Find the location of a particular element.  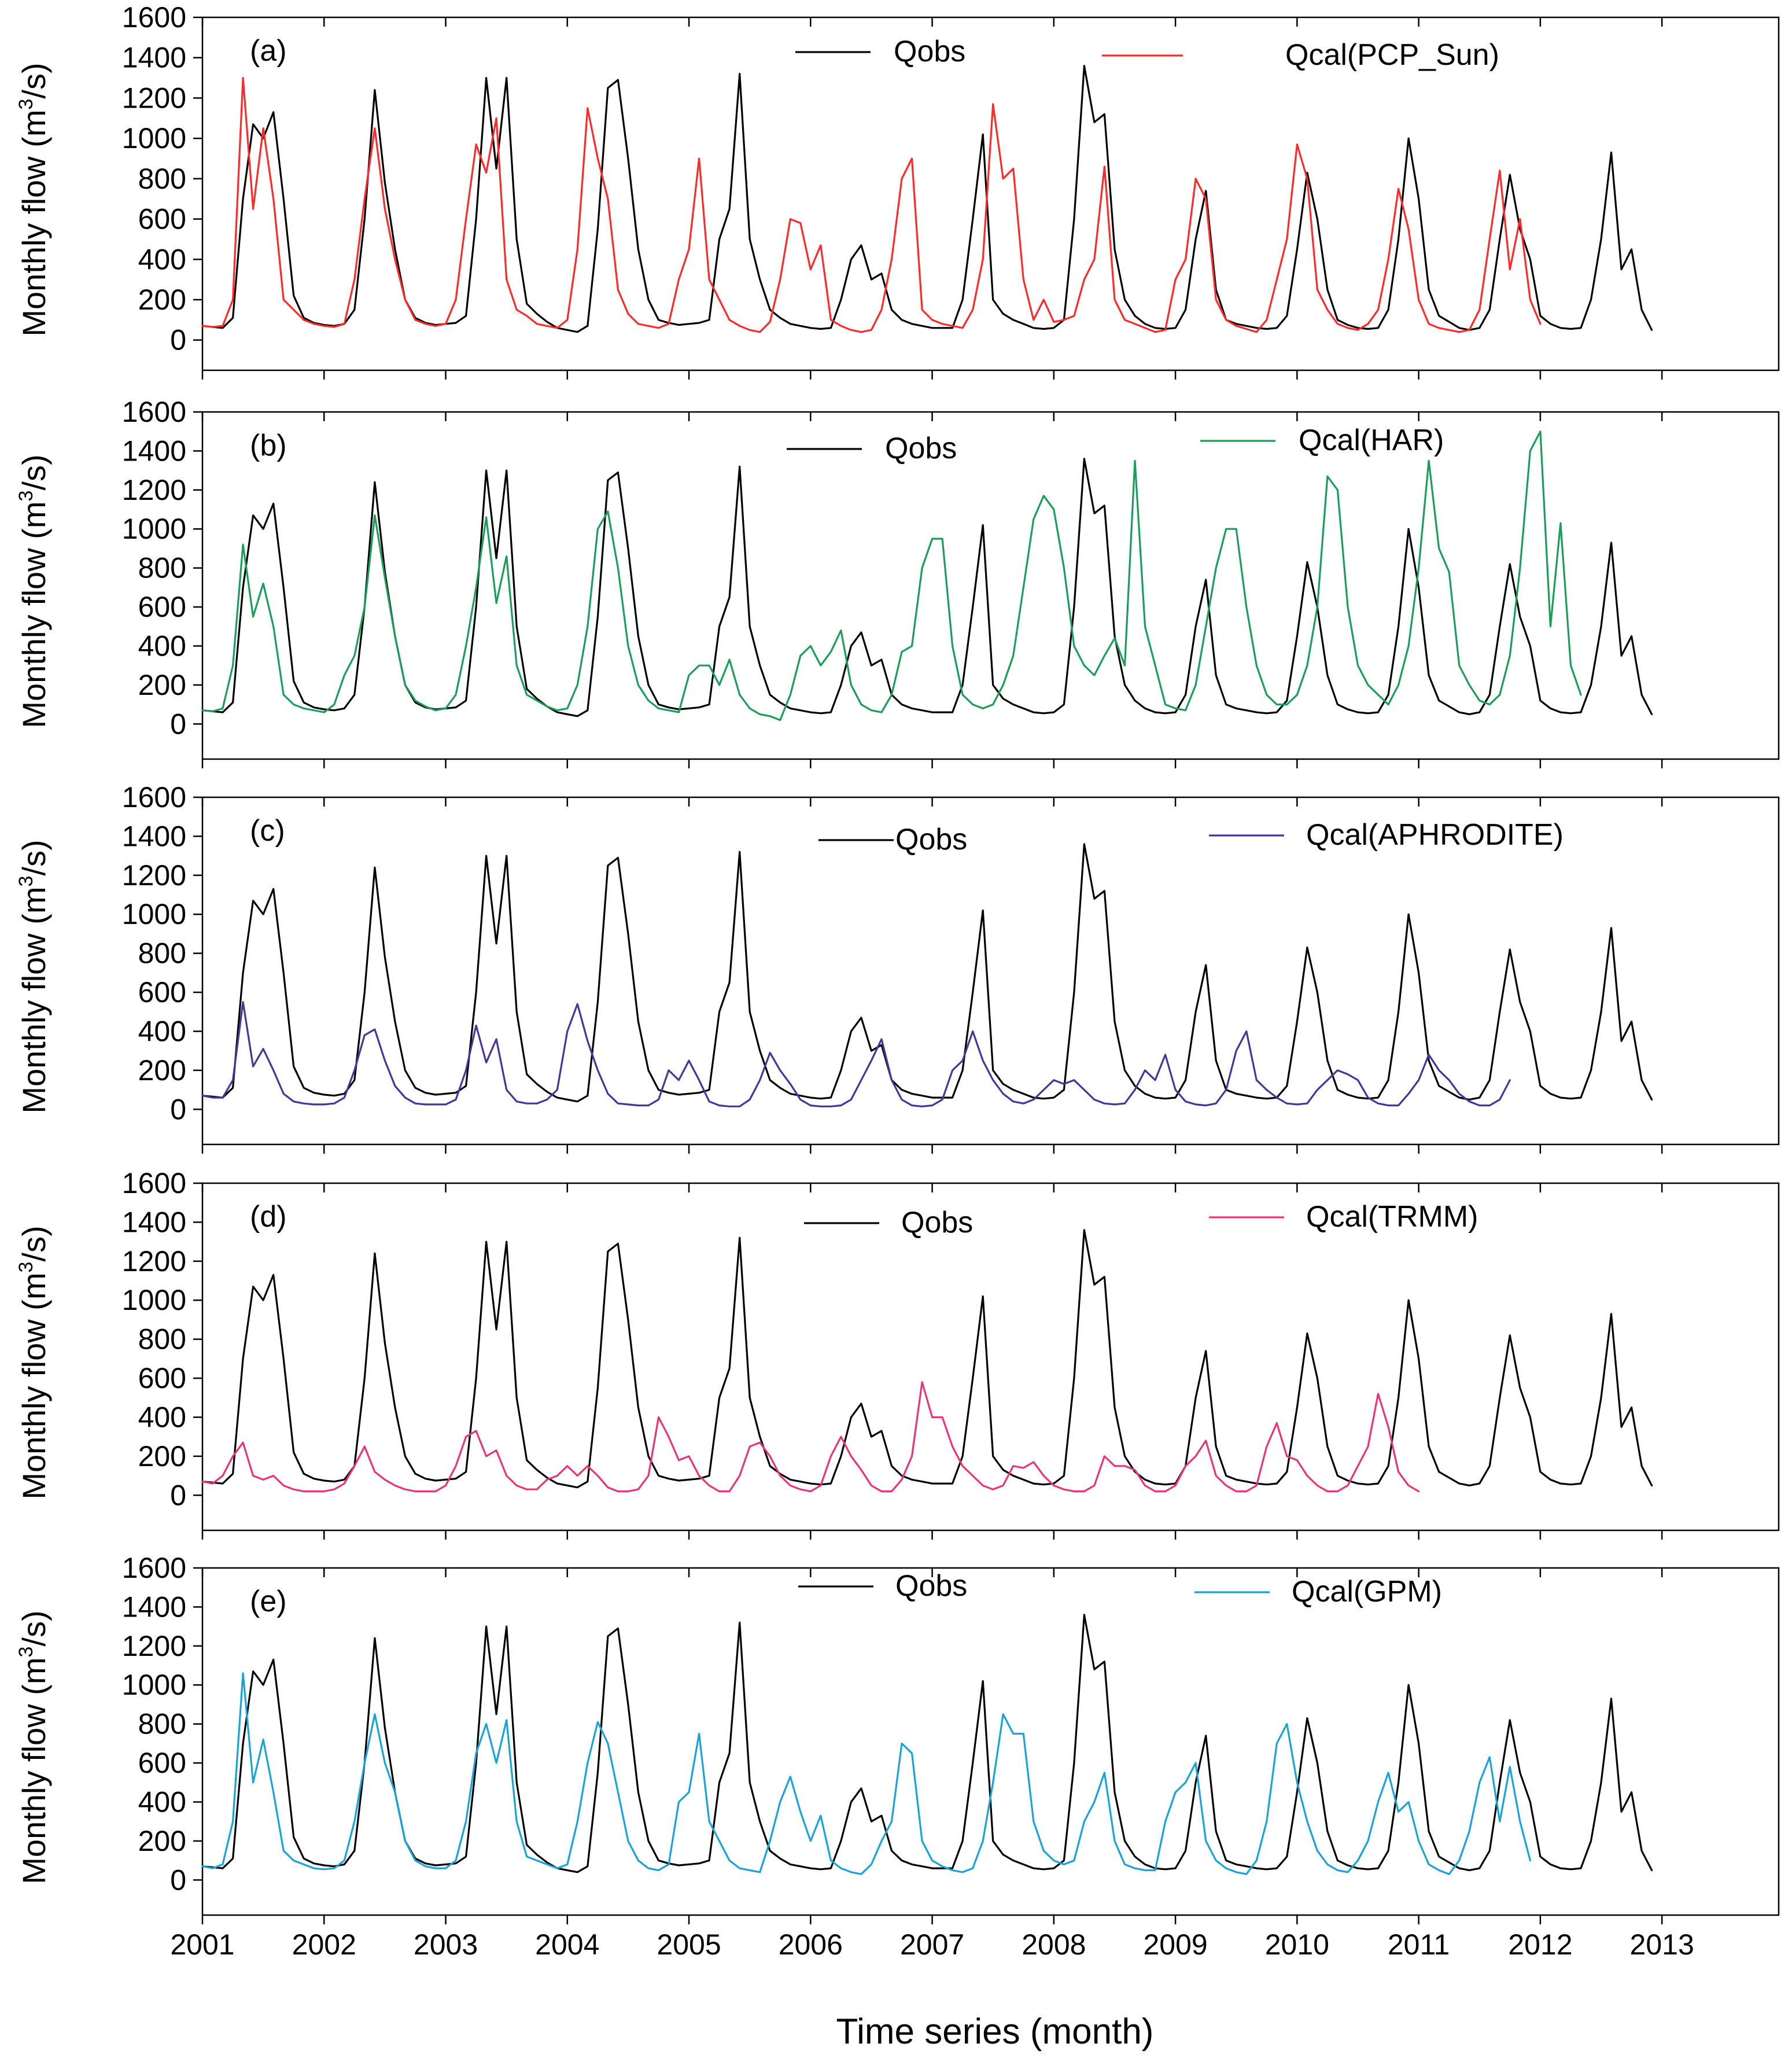

x-axis-title: Time series (month) is located at coordinates (995, 2032).